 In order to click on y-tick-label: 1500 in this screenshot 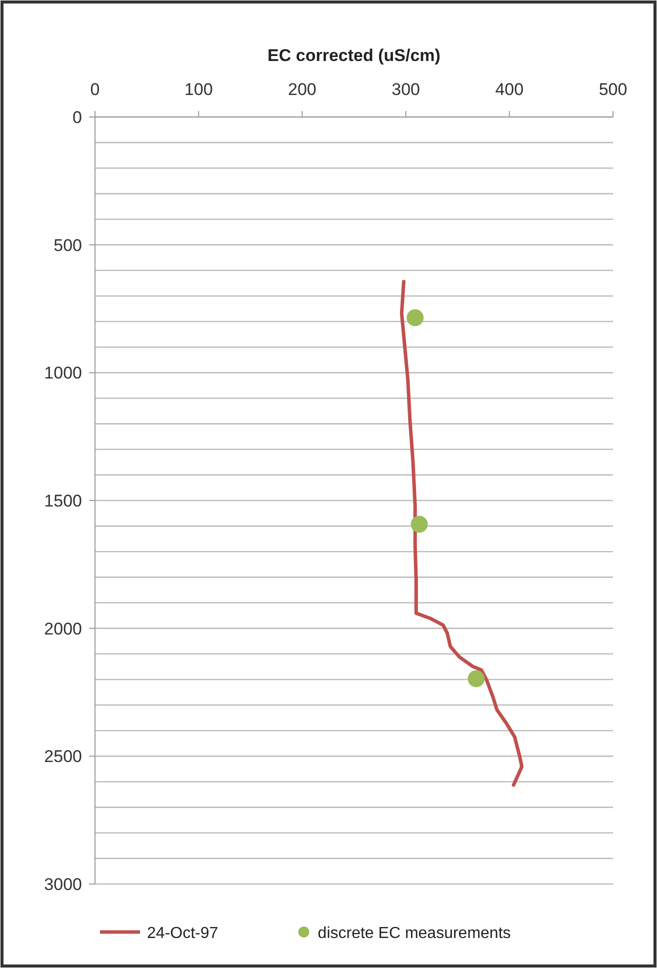, I will do `click(63, 501)`.